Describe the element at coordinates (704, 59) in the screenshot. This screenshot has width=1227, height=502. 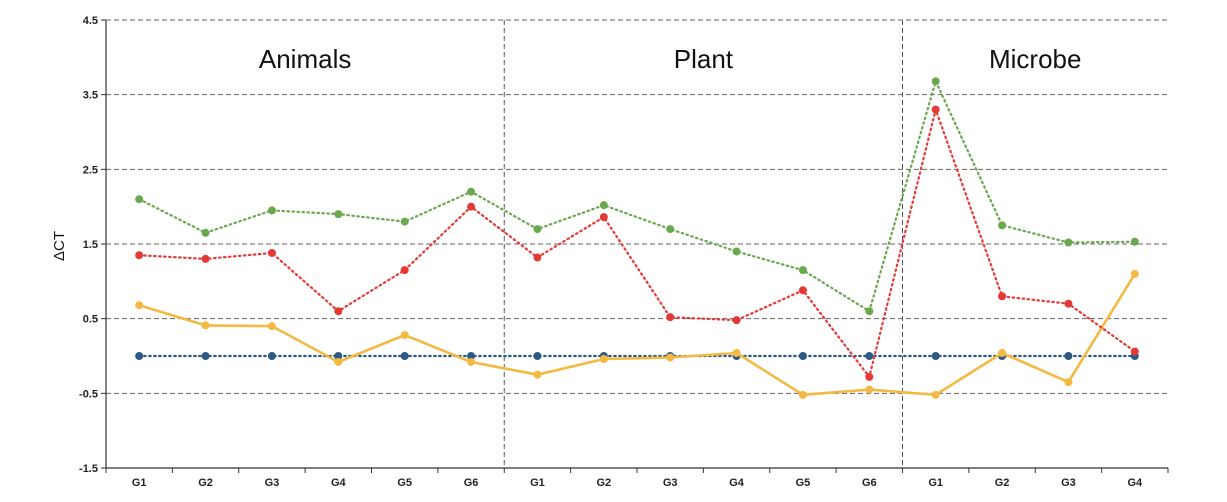
I see `region-label-plant: Plant` at that location.